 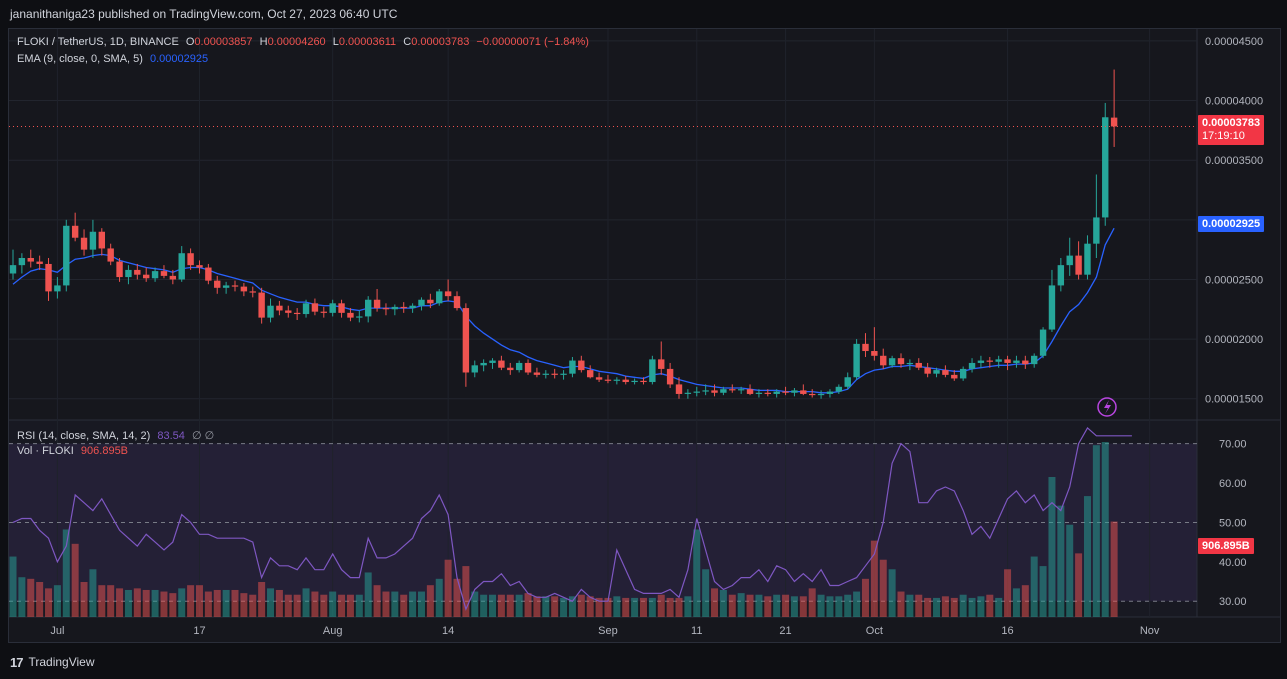 What do you see at coordinates (1231, 224) in the screenshot?
I see `ema-tag-value: 0.00002925` at bounding box center [1231, 224].